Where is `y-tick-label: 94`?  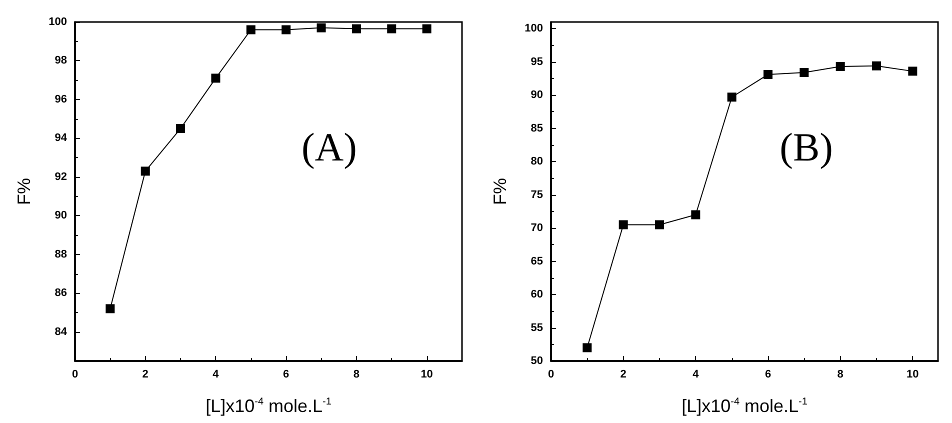 y-tick-label: 94 is located at coordinates (61, 138).